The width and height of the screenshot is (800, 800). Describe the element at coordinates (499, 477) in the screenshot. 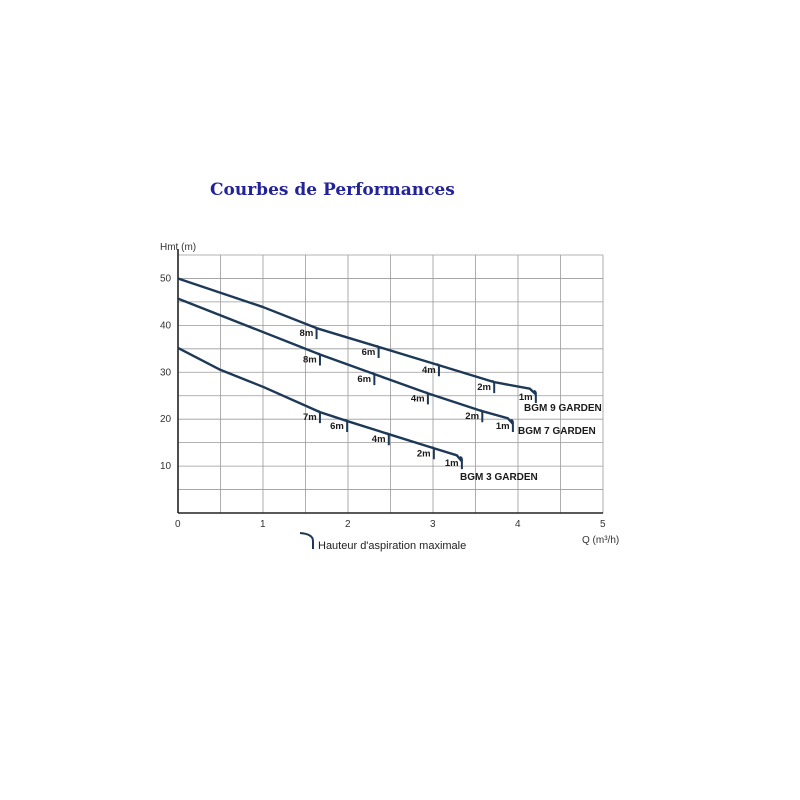

I see `series-label: BGM 3 GARDEN` at that location.